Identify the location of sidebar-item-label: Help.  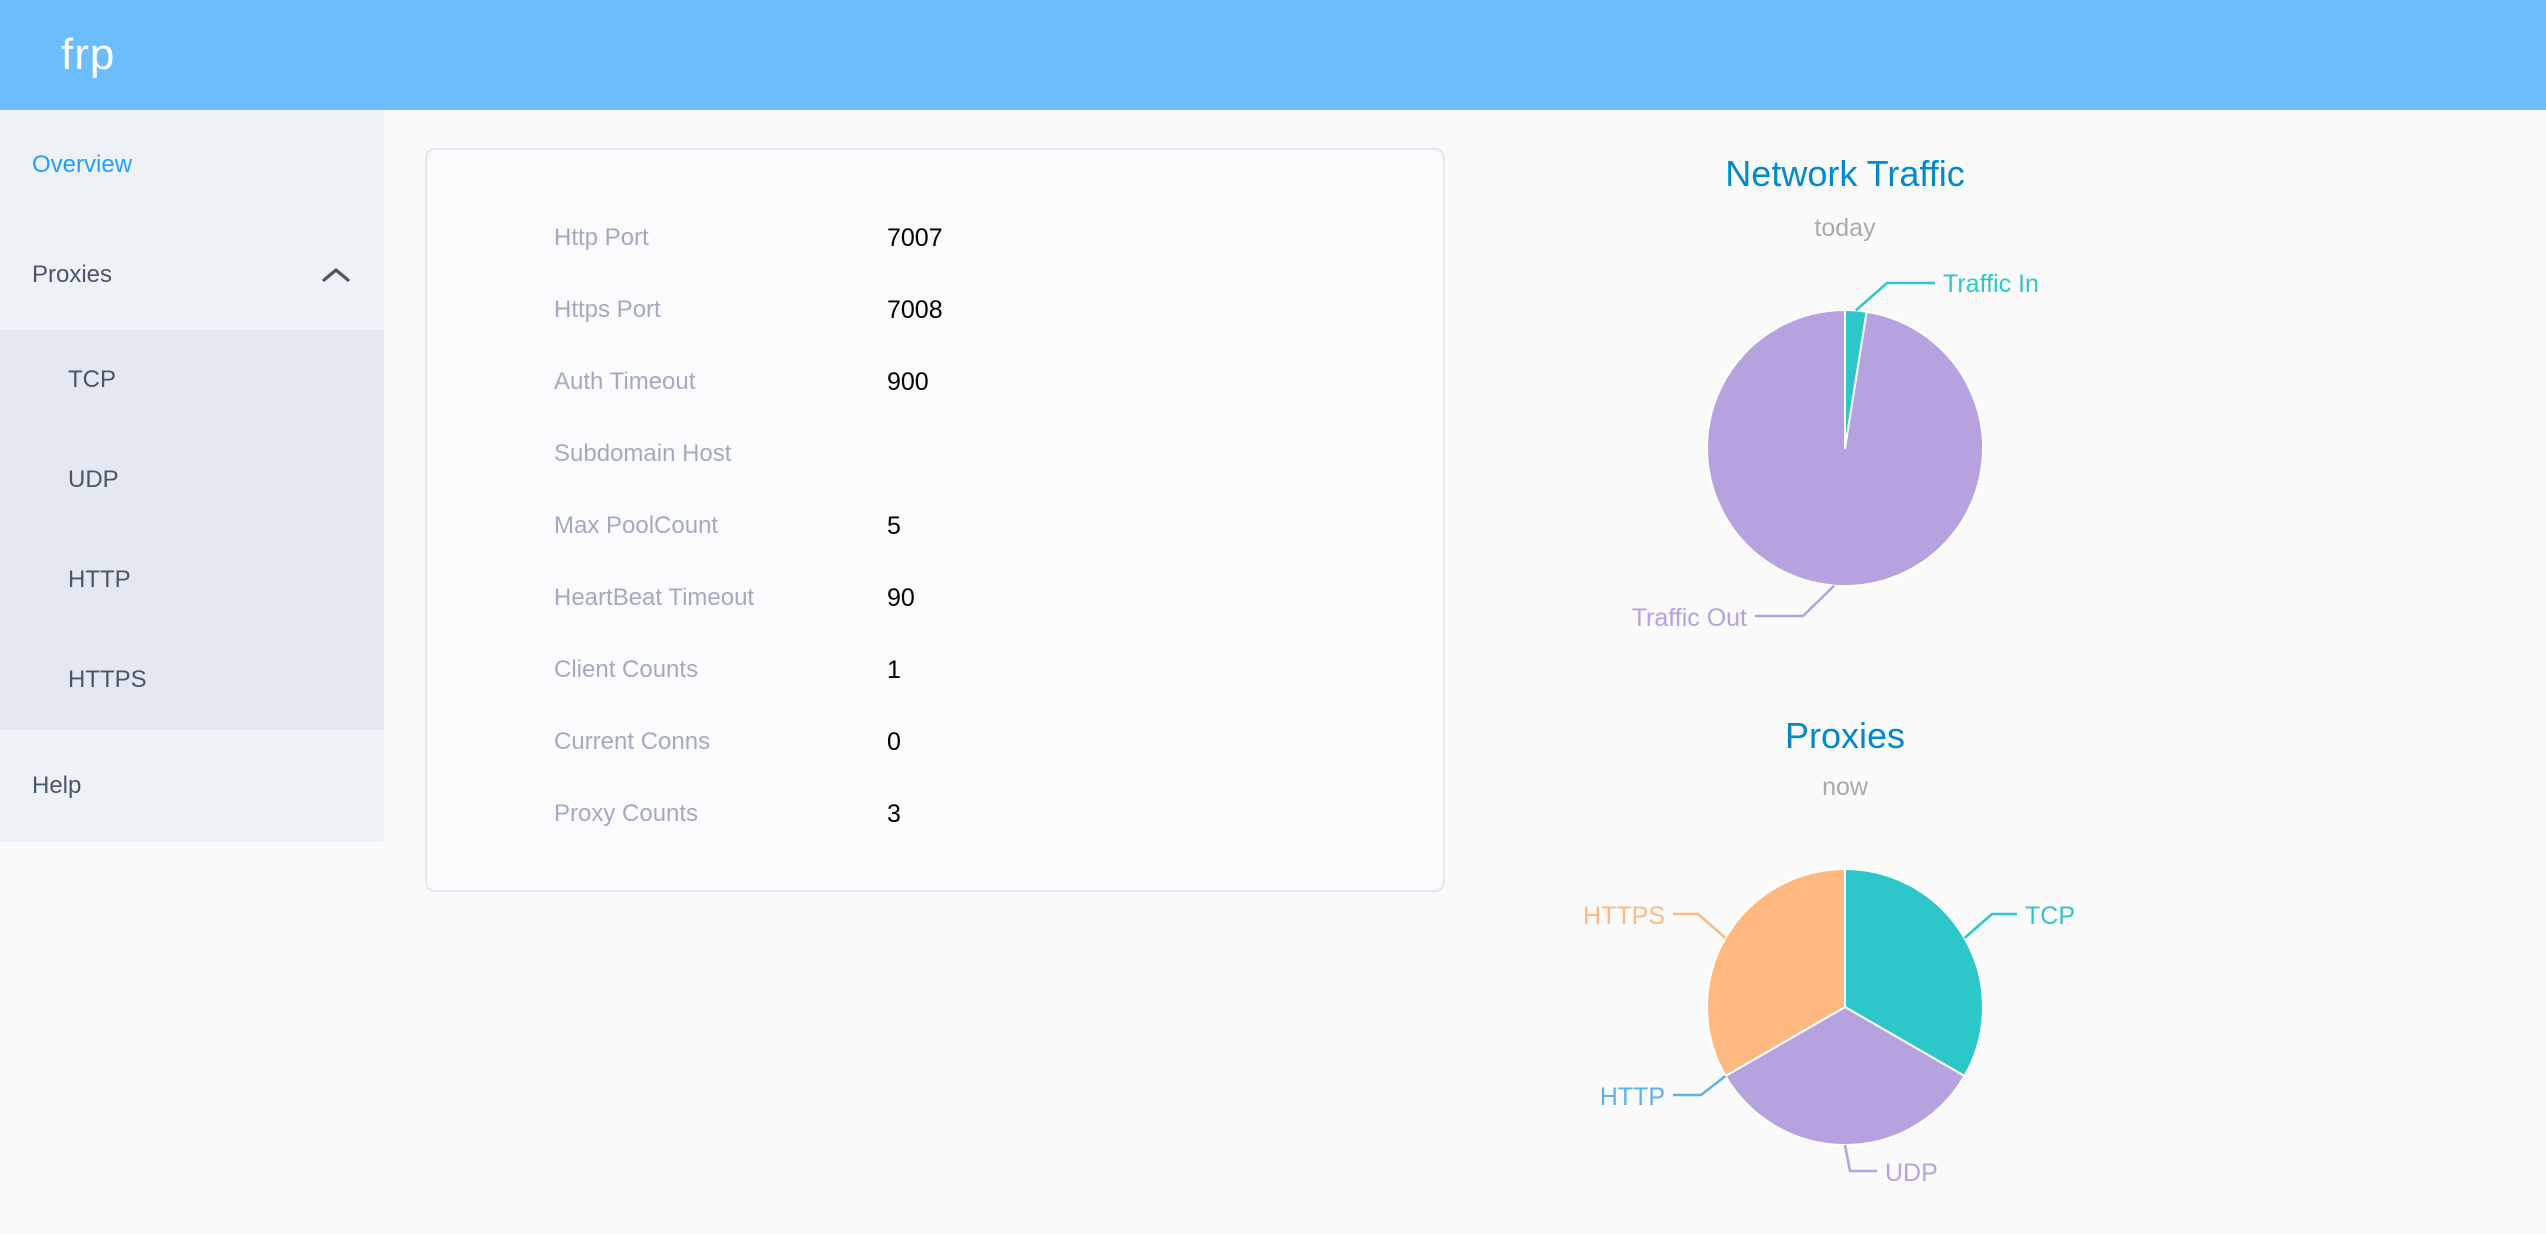
(57, 785).